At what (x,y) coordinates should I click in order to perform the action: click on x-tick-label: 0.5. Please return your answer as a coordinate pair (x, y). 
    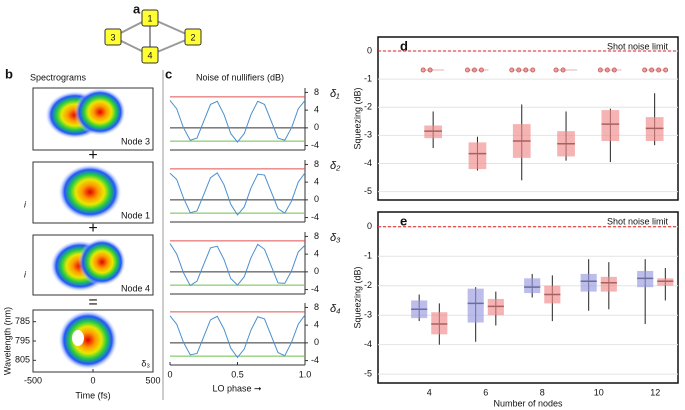
    Looking at the image, I should click on (237, 374).